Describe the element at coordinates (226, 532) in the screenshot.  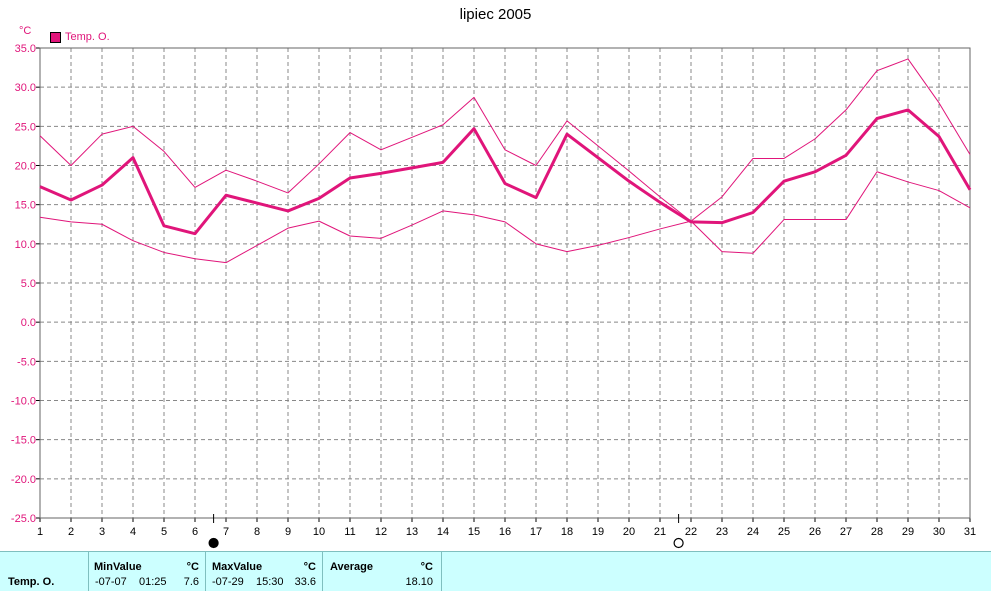
I see `x-tick-label: 7` at that location.